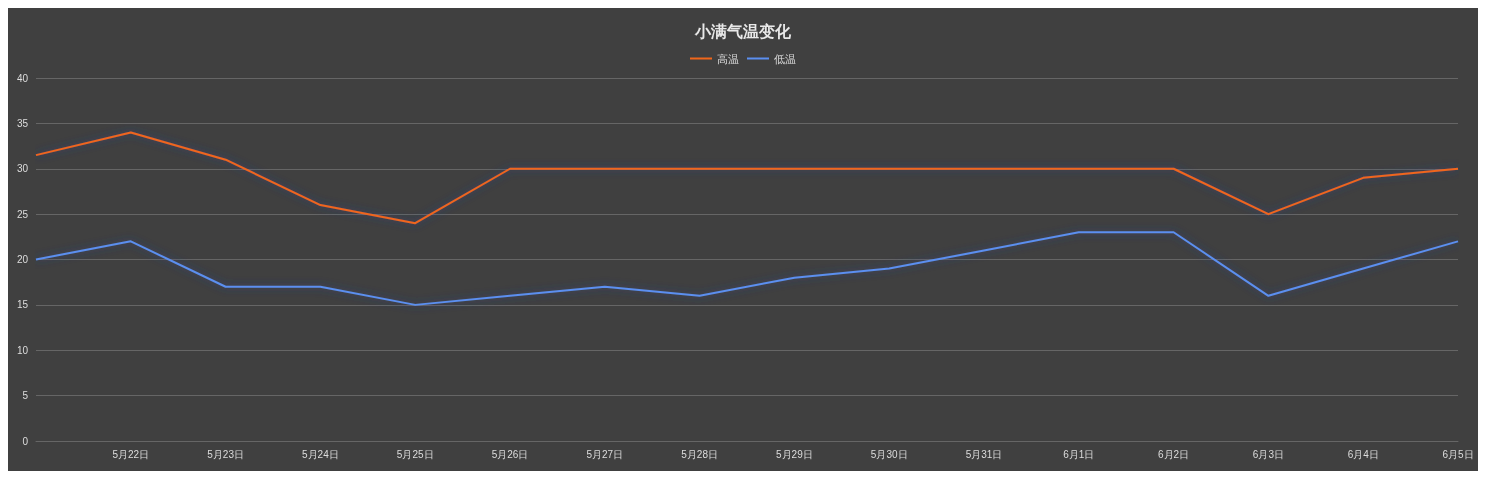 The height and width of the screenshot is (479, 1486). Describe the element at coordinates (785, 58) in the screenshot. I see `legend-label: 低温` at that location.